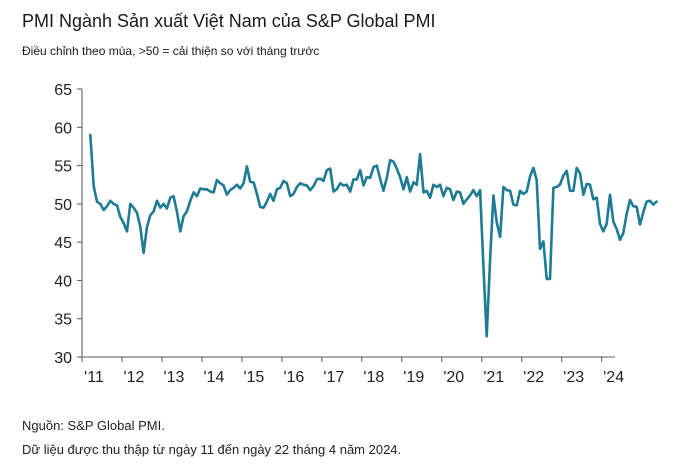  Describe the element at coordinates (573, 377) in the screenshot. I see `x-tick-label: '23` at that location.